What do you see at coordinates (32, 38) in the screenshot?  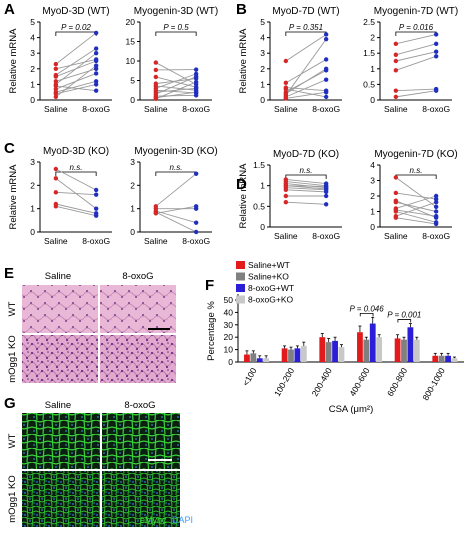 I see `y-tick-label: 4` at bounding box center [32, 38].